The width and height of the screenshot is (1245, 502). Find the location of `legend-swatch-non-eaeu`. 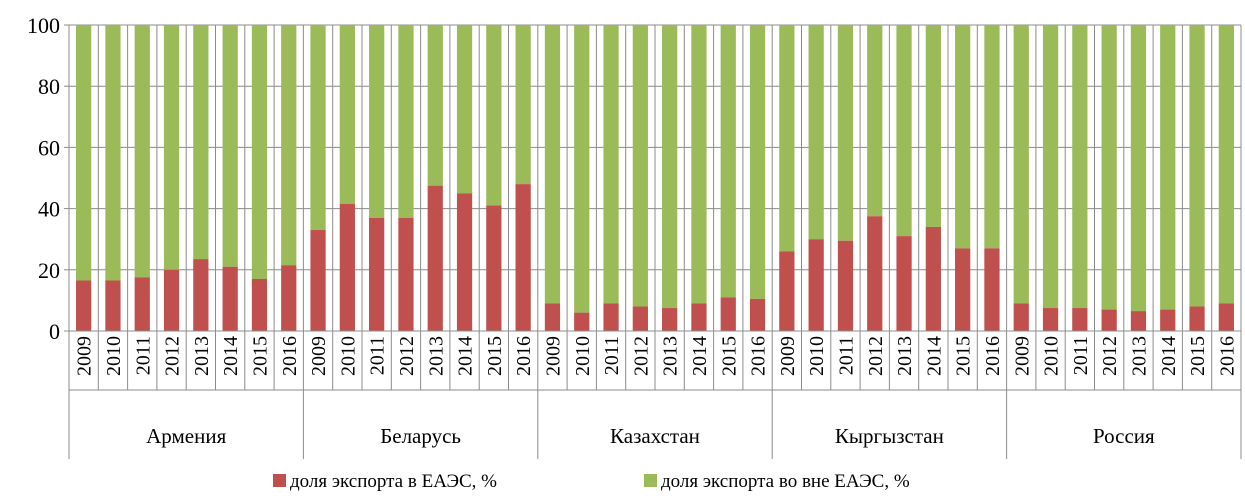

legend-swatch-non-eaeu is located at coordinates (650, 480).